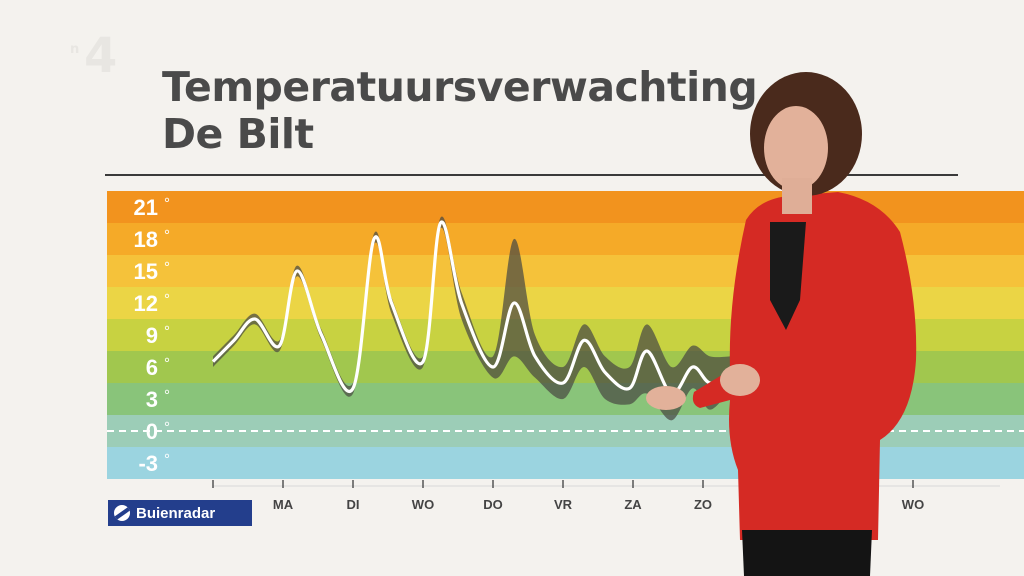 The image size is (1024, 576). I want to click on y-tick-label: 0, so click(152, 431).